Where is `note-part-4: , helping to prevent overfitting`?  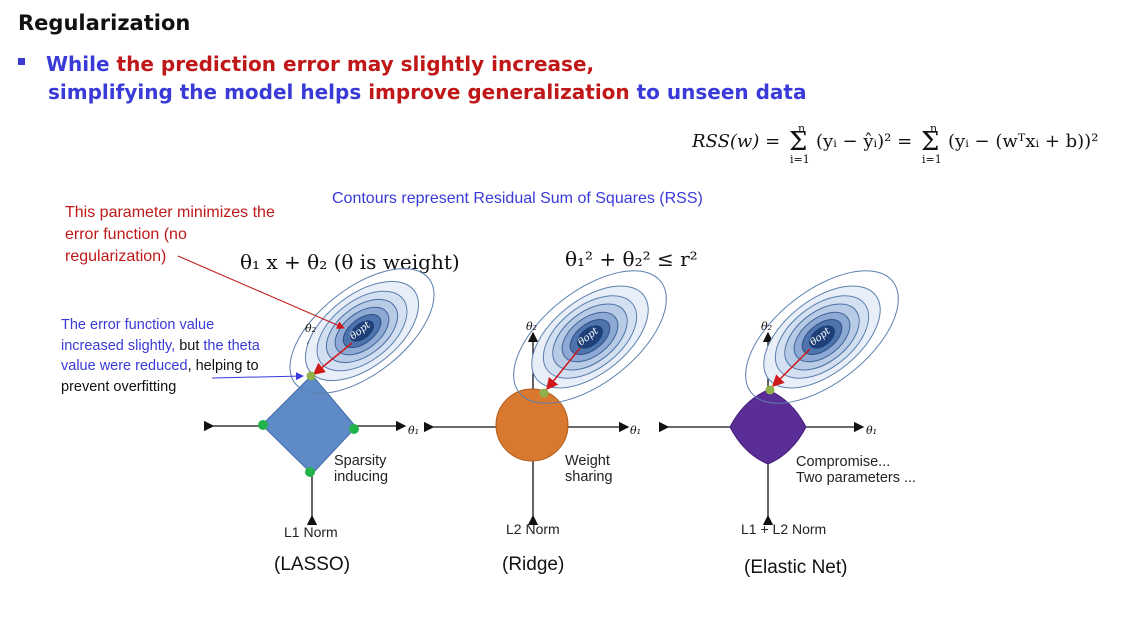
note-part-4: , helping to prevent overfitting is located at coordinates (160, 376).